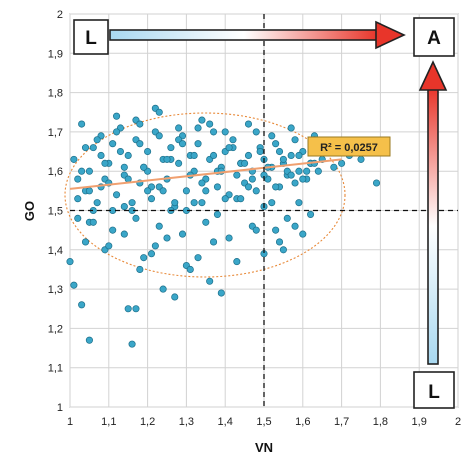  What do you see at coordinates (349, 146) in the screenshot?
I see `r-squared-annotation: R² = 0,0257` at bounding box center [349, 146].